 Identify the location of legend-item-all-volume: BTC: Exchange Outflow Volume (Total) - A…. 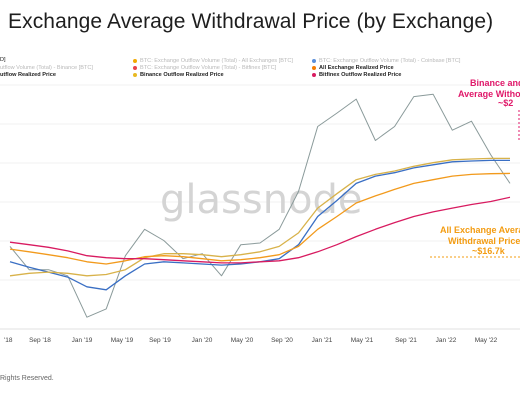
(213, 61).